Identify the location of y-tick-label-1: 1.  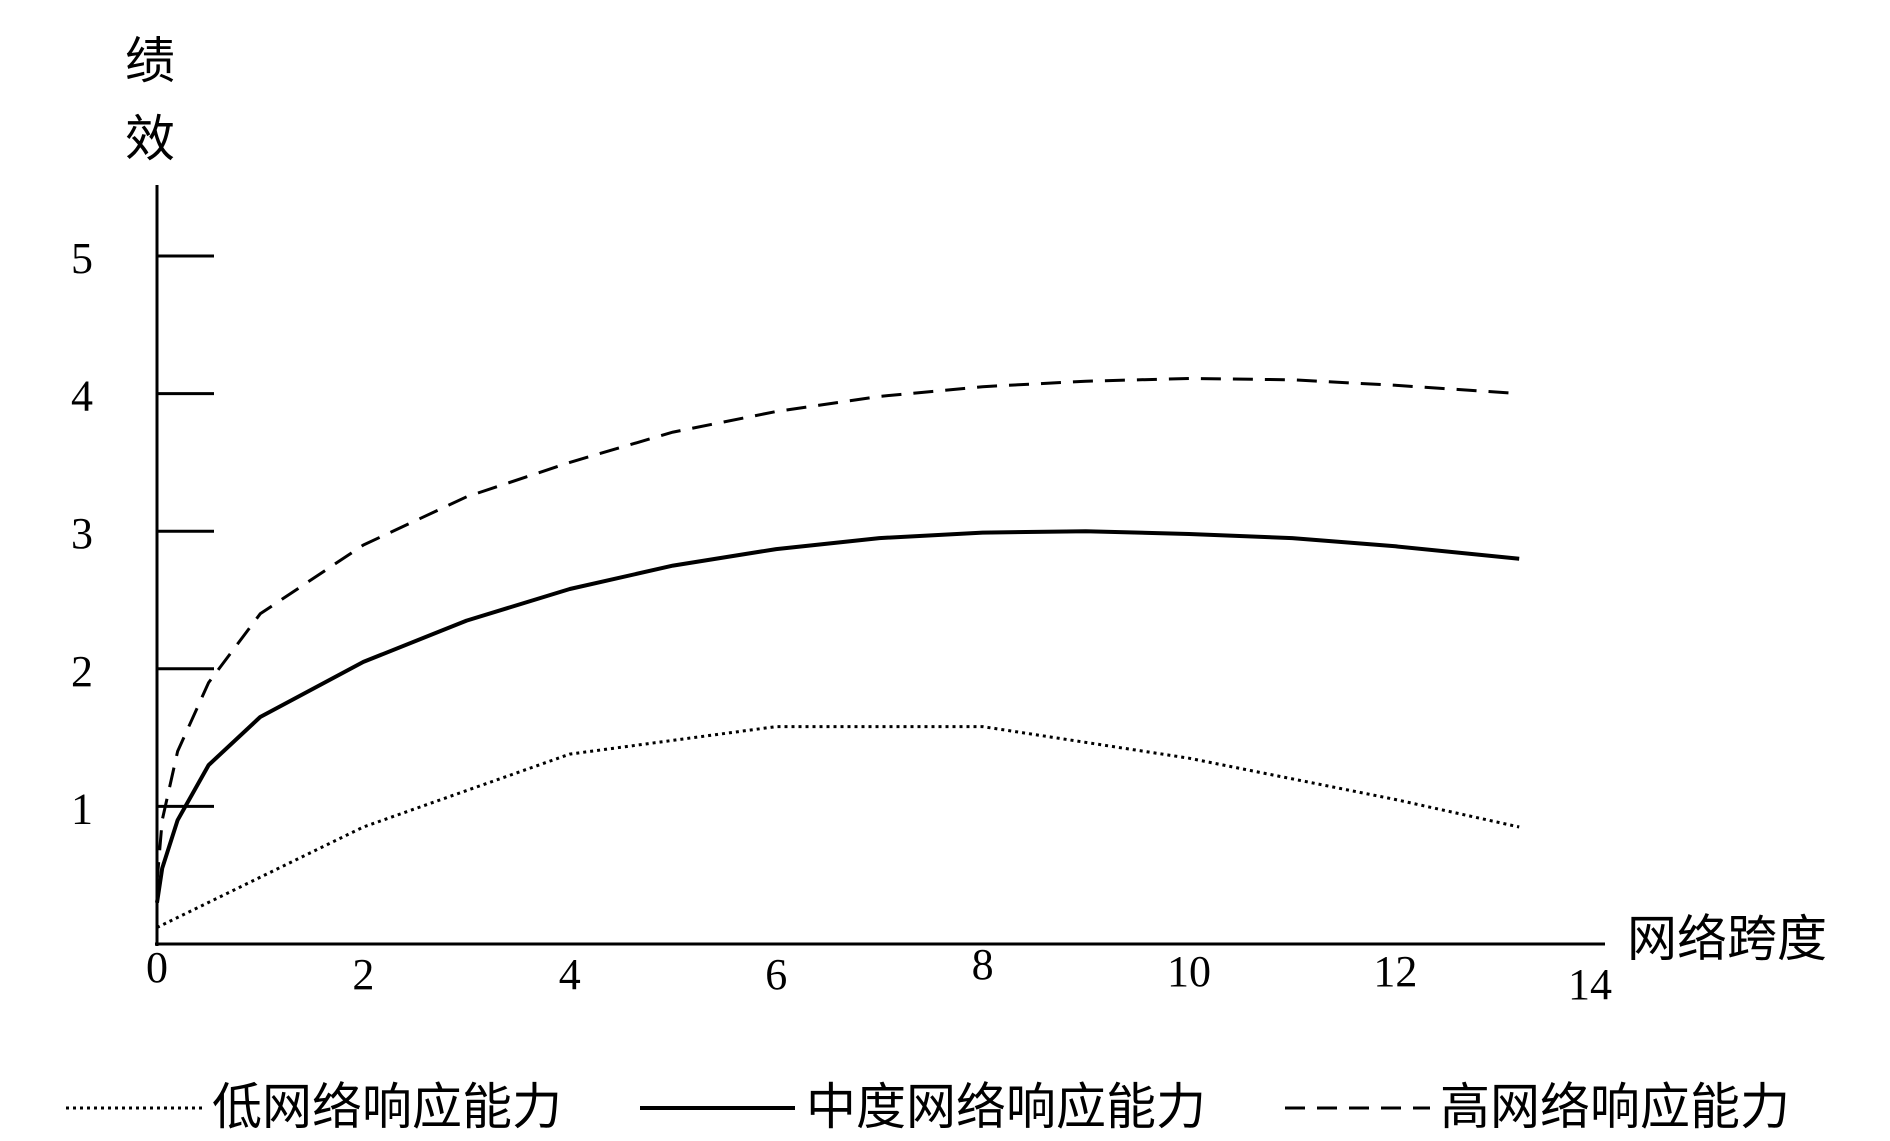
(82, 808).